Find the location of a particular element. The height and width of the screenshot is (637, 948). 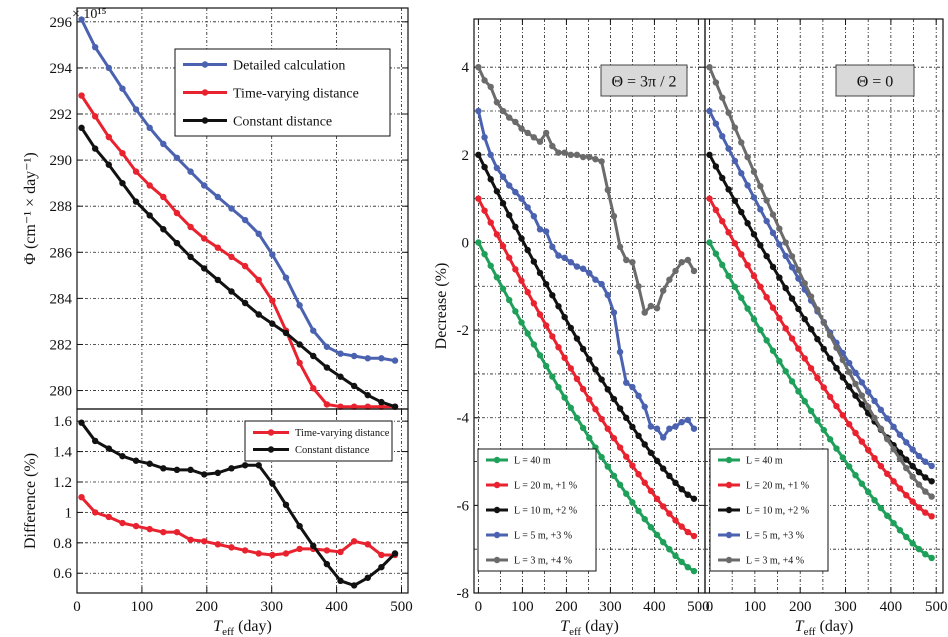

decrease-3pi2-legend-label: L = 10 m, +2 % is located at coordinates (545, 511).